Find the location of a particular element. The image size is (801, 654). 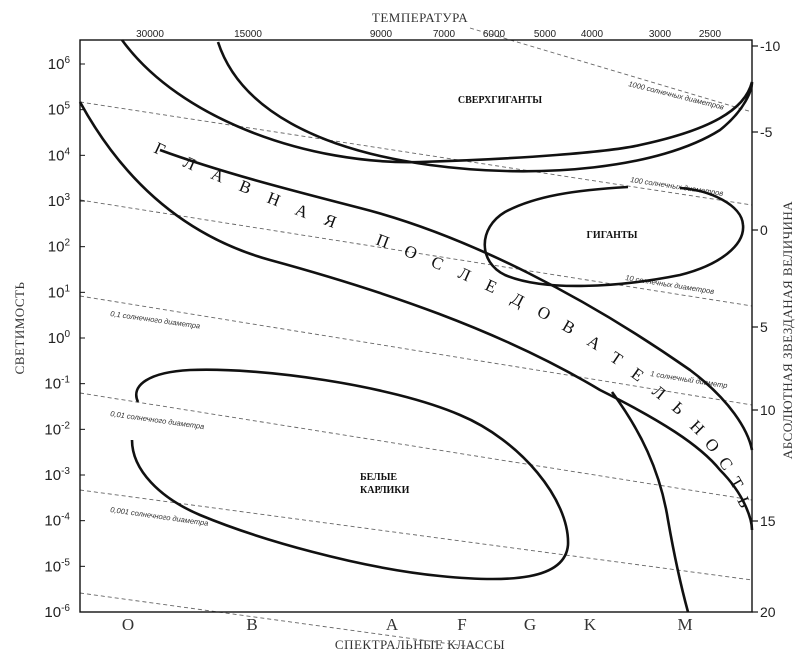

spectral-class-label: F is located at coordinates (461, 624).